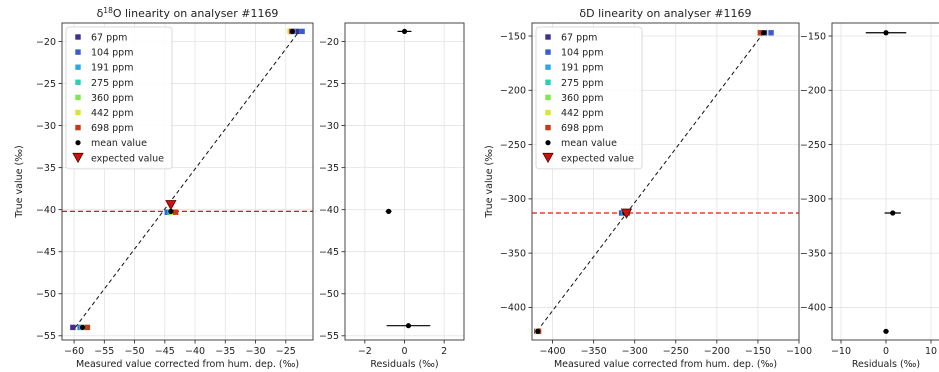 Image resolution: width=939 pixels, height=372 pixels. What do you see at coordinates (286, 351) in the screenshot?
I see `x-tick-label: −25` at bounding box center [286, 351].